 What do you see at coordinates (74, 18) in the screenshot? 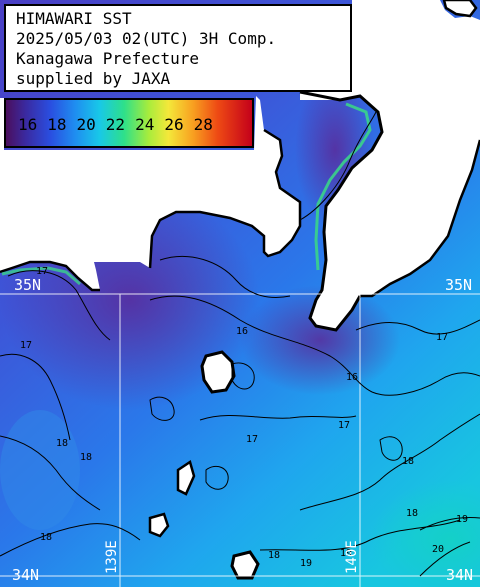
I see `title-line: HIMAWARI SST` at bounding box center [74, 18].